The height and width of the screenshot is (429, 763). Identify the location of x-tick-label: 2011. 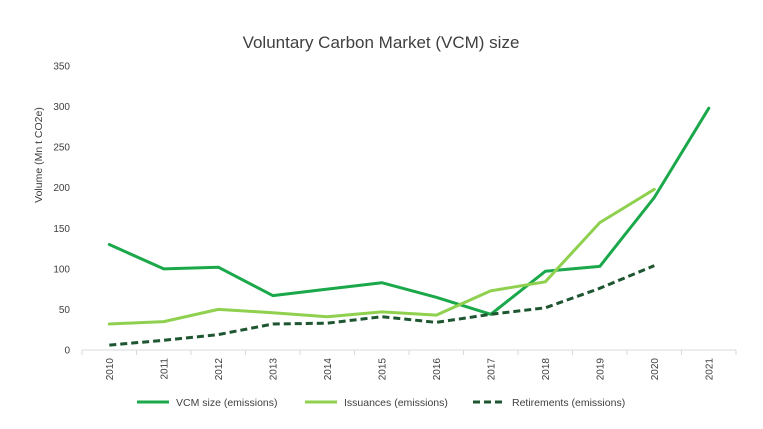
(164, 369).